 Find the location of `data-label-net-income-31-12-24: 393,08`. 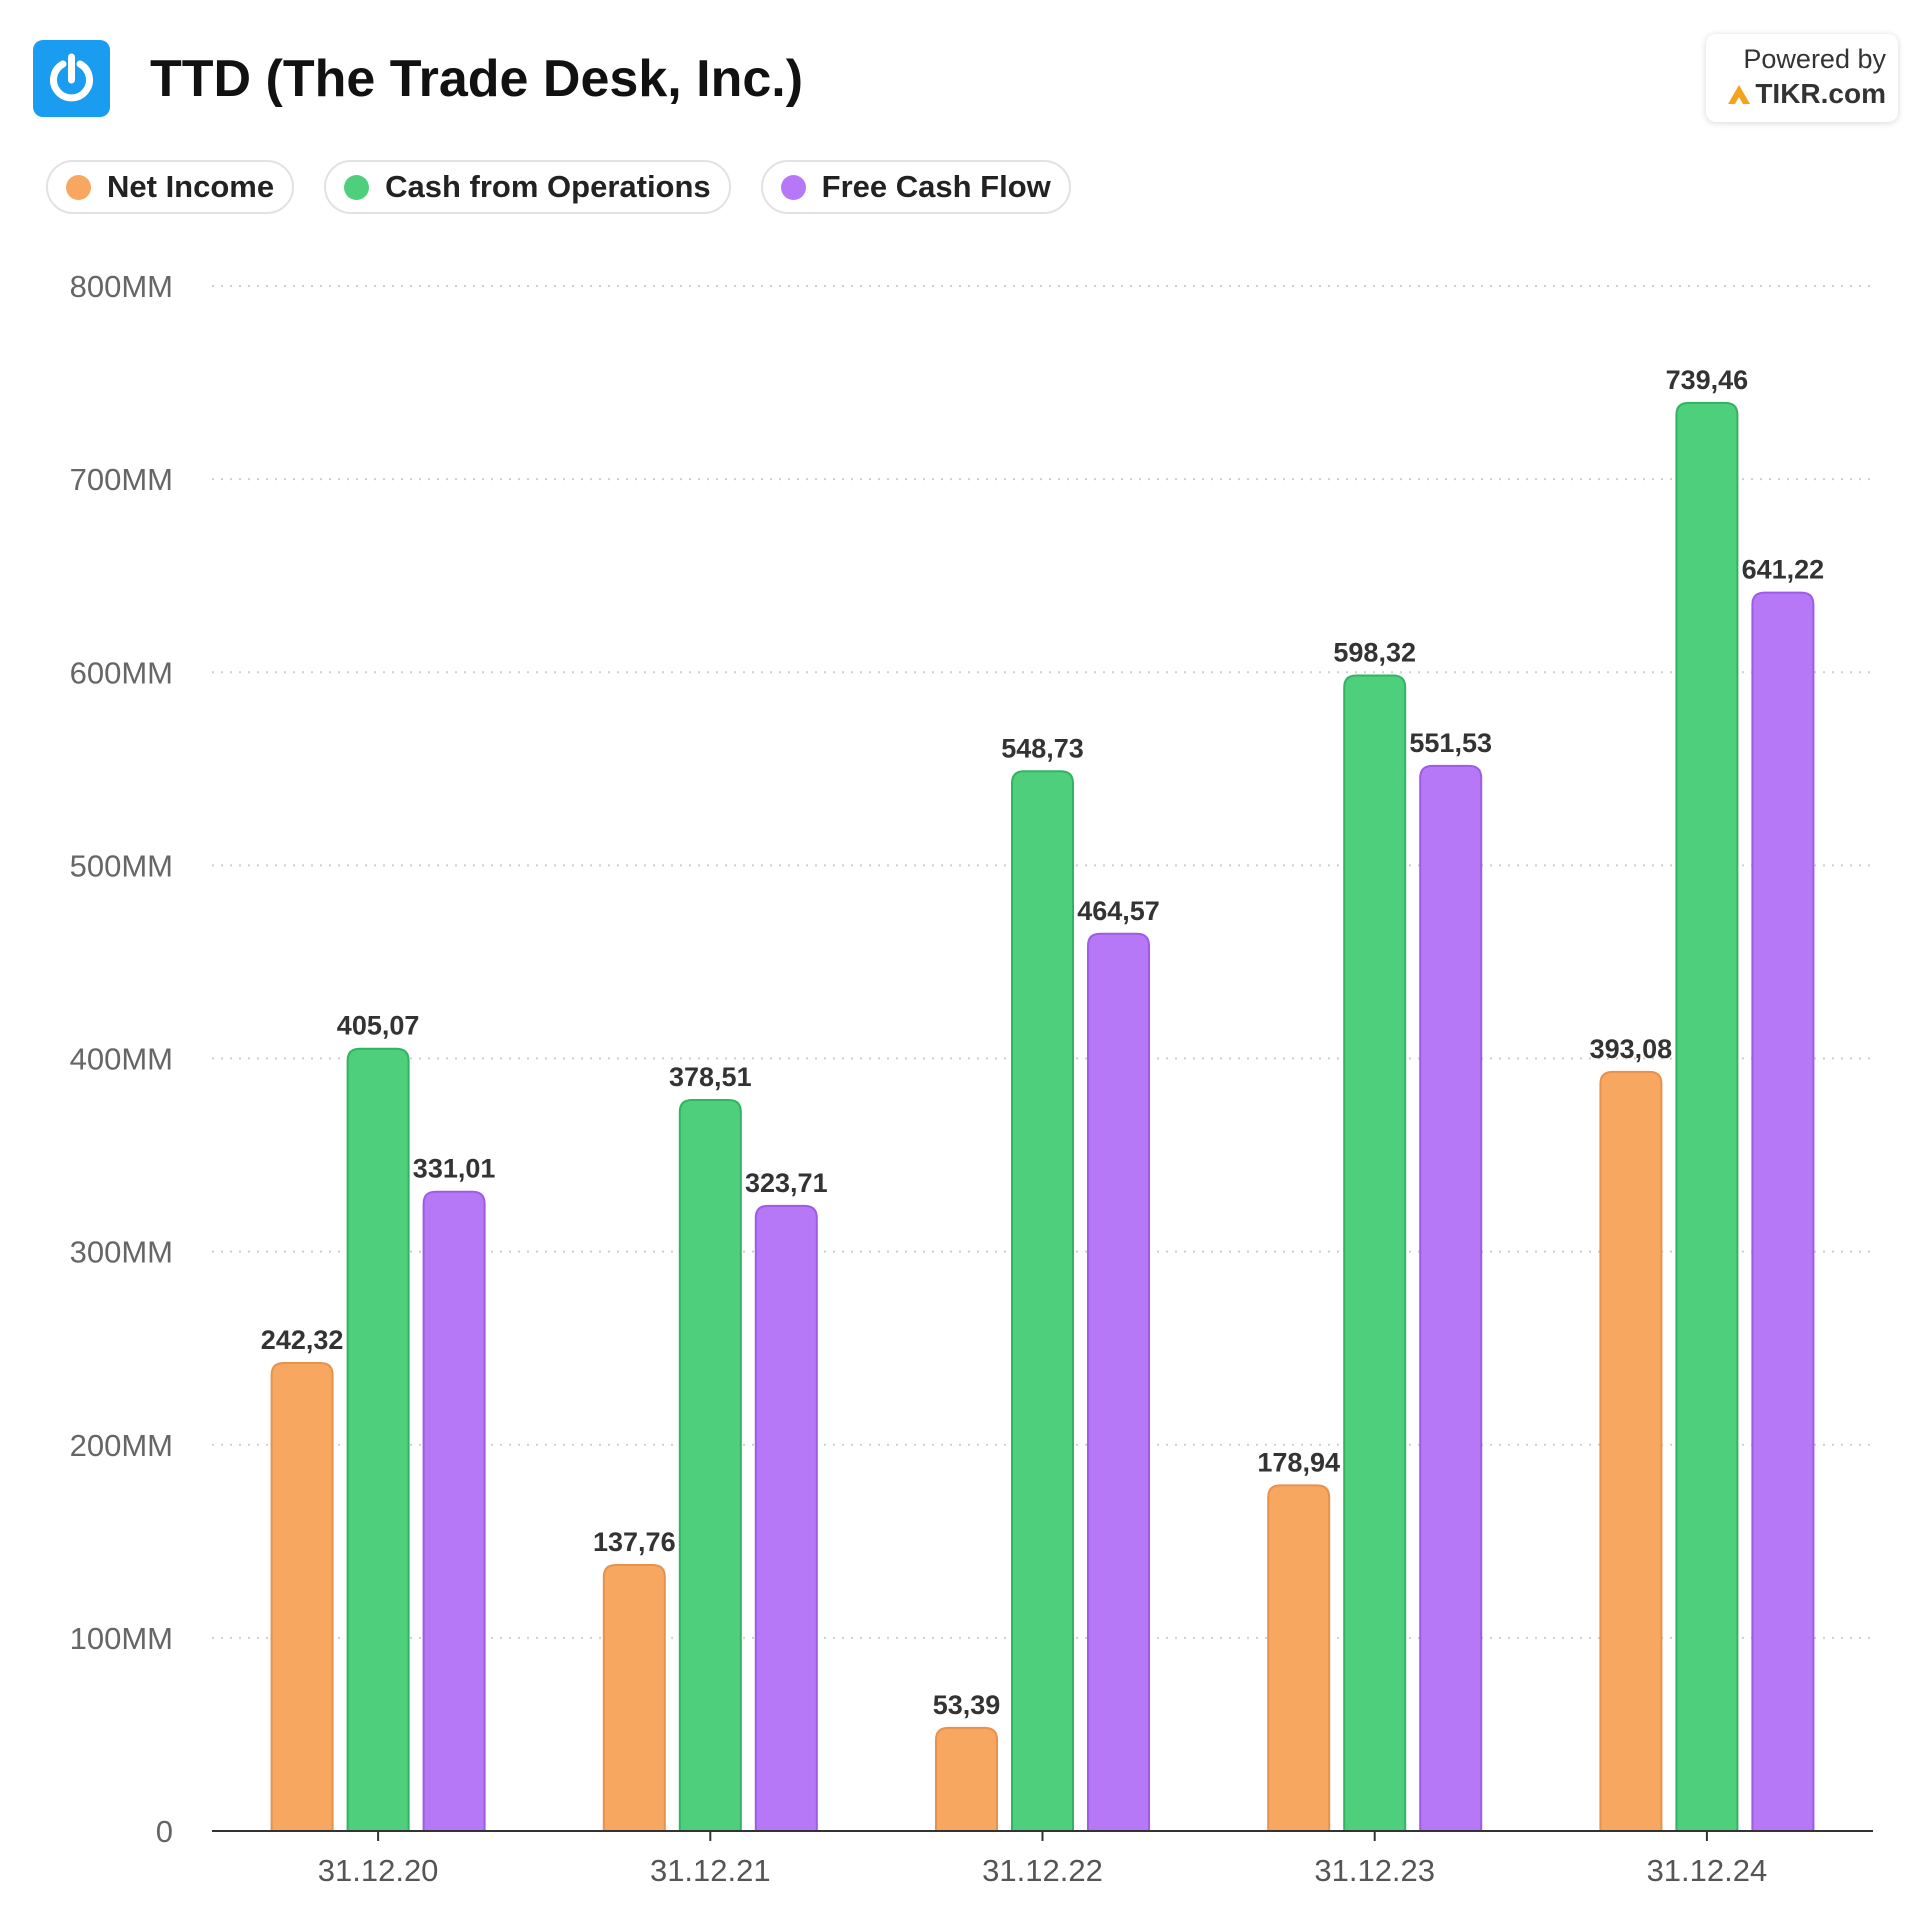

data-label-net-income-31-12-24: 393,08 is located at coordinates (1631, 1049).